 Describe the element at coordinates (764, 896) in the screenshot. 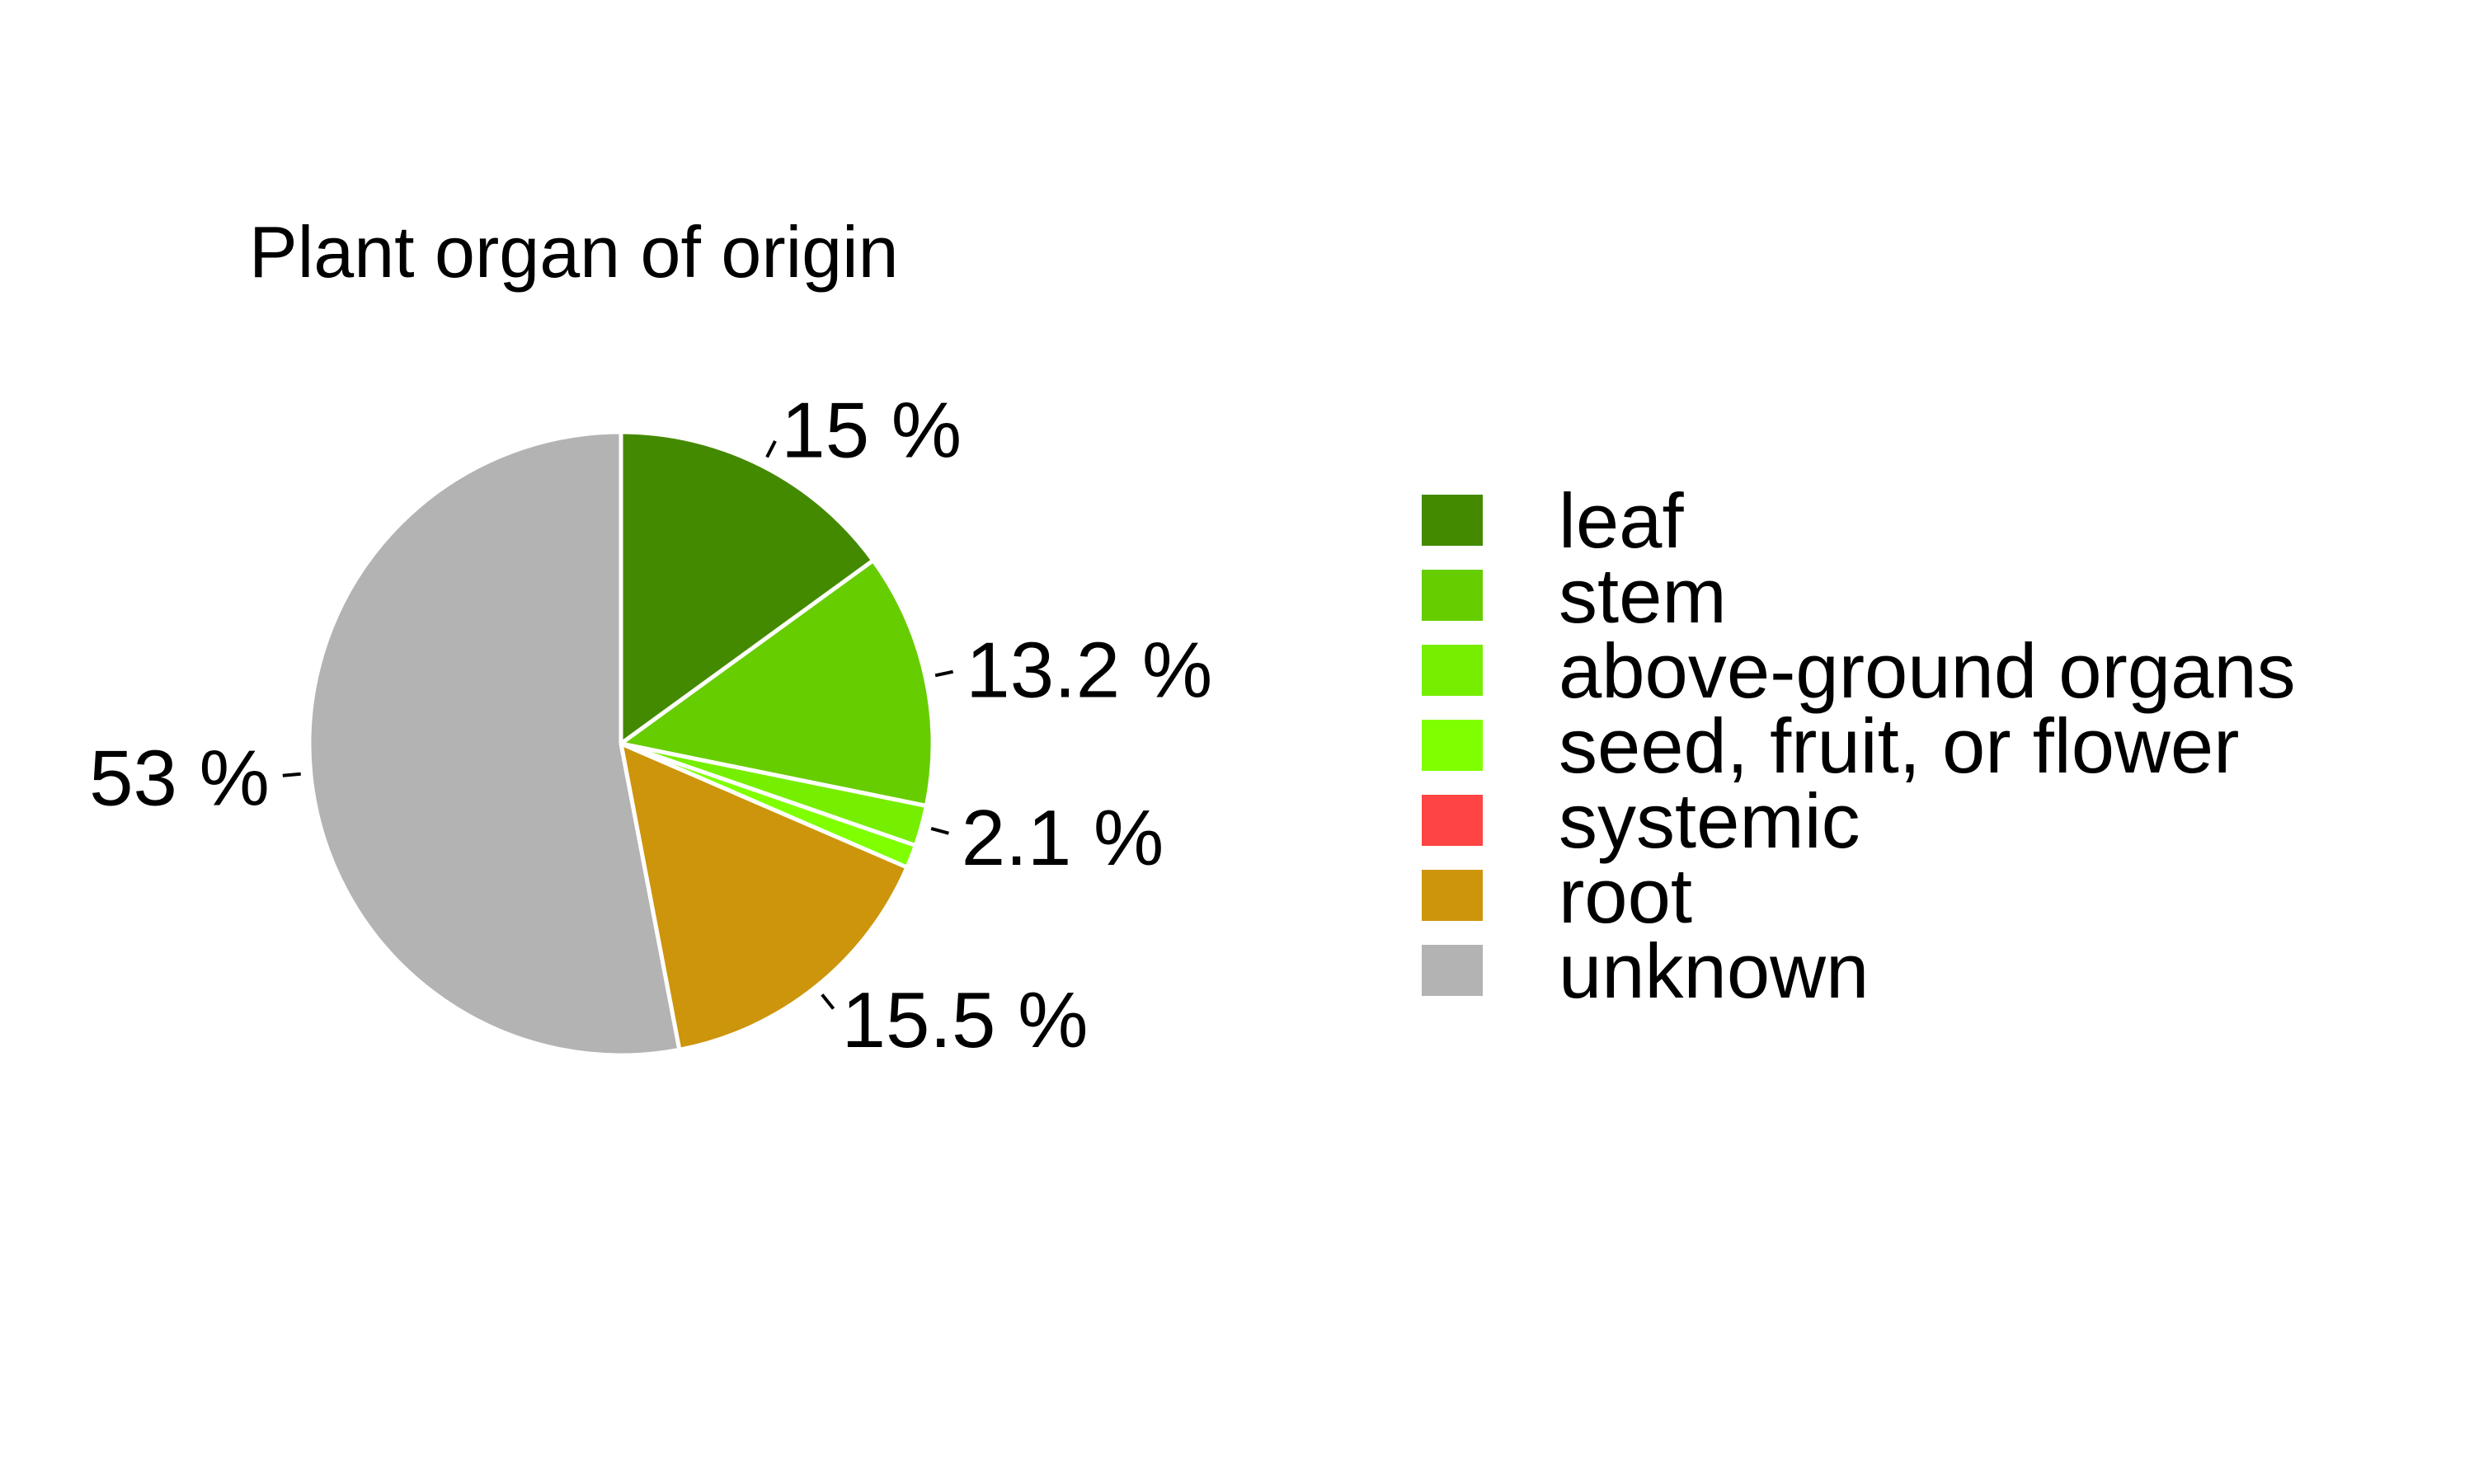

I see `pie-slice-root` at that location.